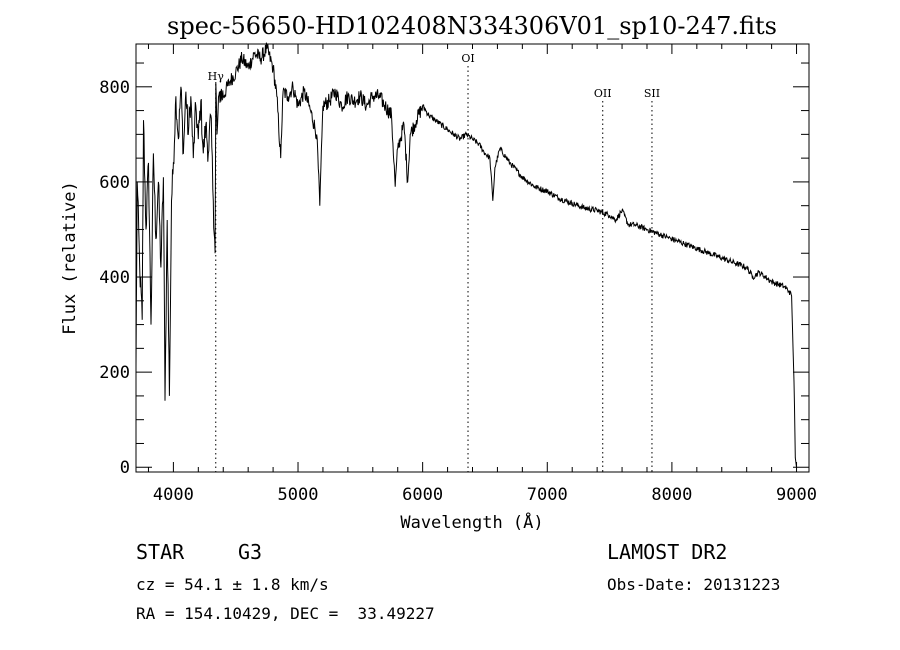  What do you see at coordinates (547, 495) in the screenshot?
I see `x-tick-label: 7000` at bounding box center [547, 495].